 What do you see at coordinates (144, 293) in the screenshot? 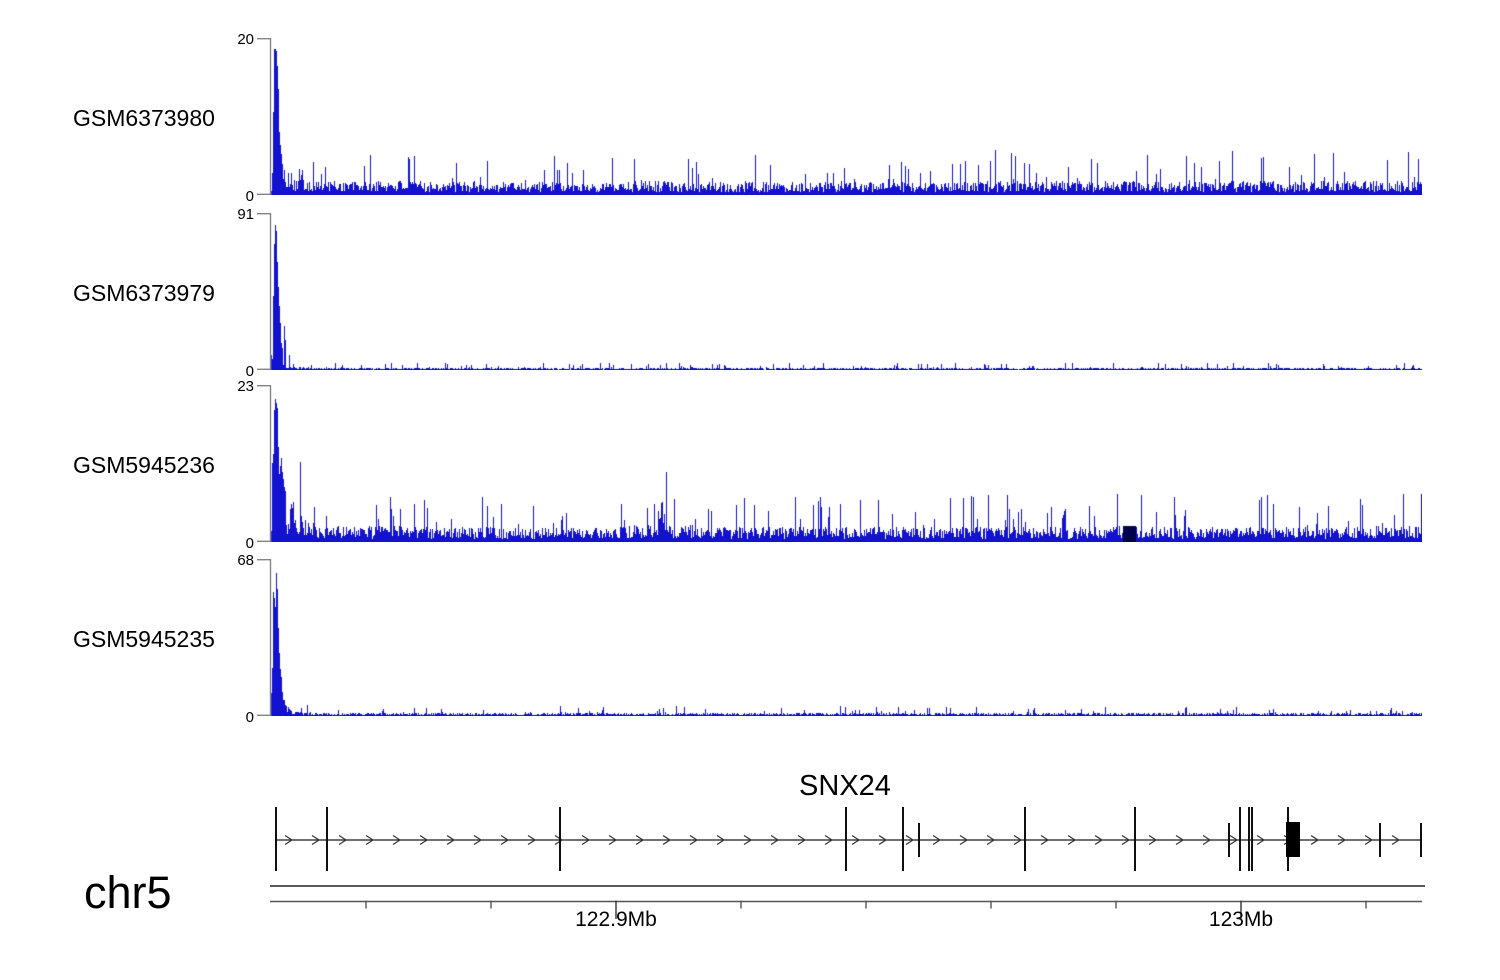
I see `track-label-gsm6373979: GSM6373979` at bounding box center [144, 293].